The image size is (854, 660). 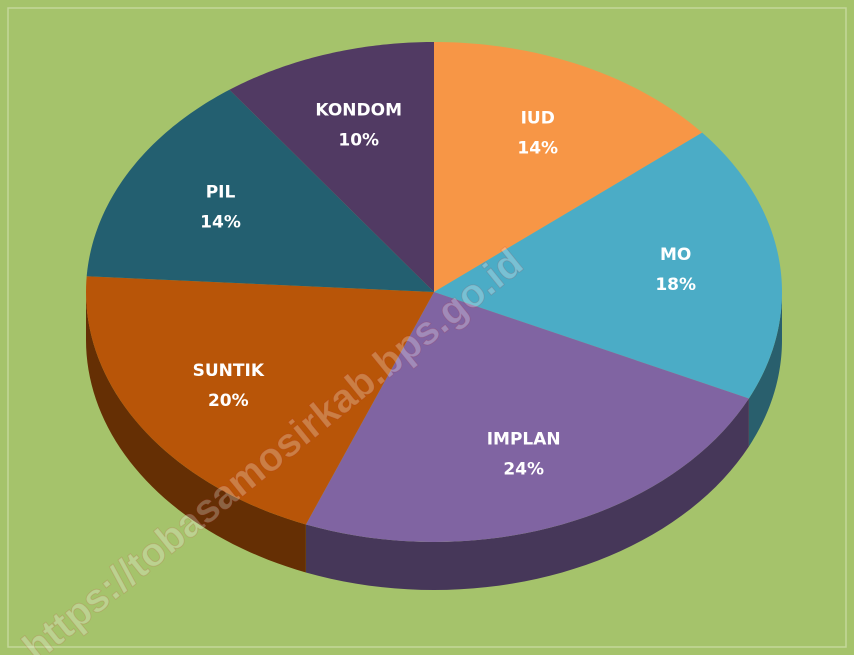 What do you see at coordinates (229, 371) in the screenshot?
I see `slice-label: SUNTIK` at bounding box center [229, 371].